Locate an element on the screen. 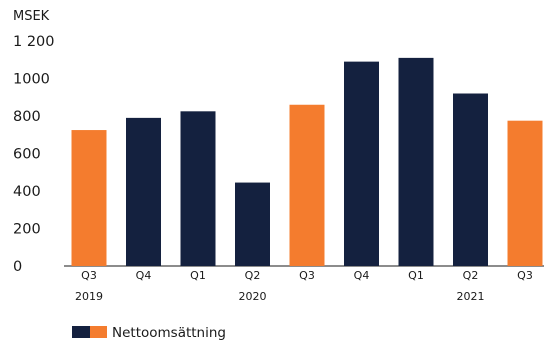  year-label: 2021 is located at coordinates (471, 296).